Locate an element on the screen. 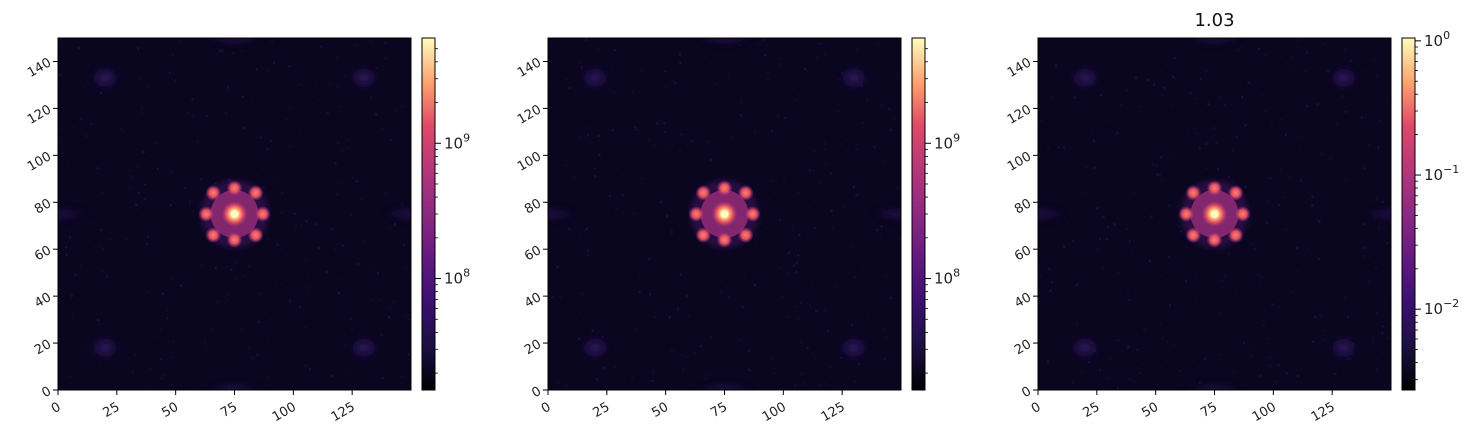 Image resolution: width=1480 pixels, height=444 pixels. colorbar-tick-label: 10⁻² is located at coordinates (1441, 307).